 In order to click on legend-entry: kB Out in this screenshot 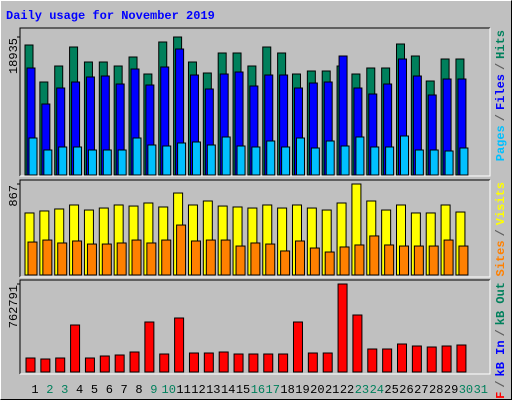, I will do `click(501, 303)`.